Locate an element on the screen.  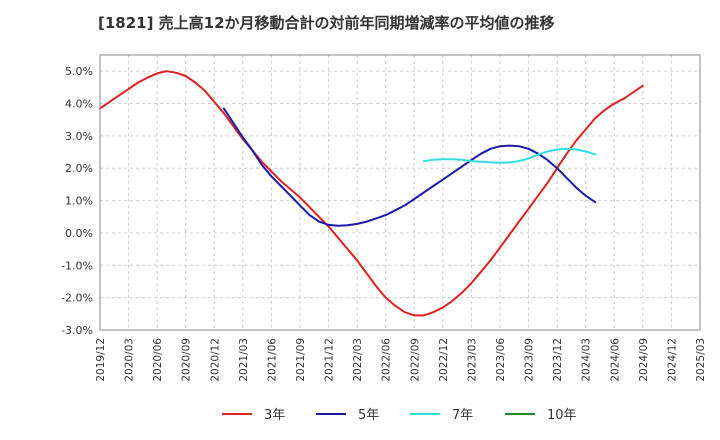
x-tick-label: 2022/12 is located at coordinates (444, 360).